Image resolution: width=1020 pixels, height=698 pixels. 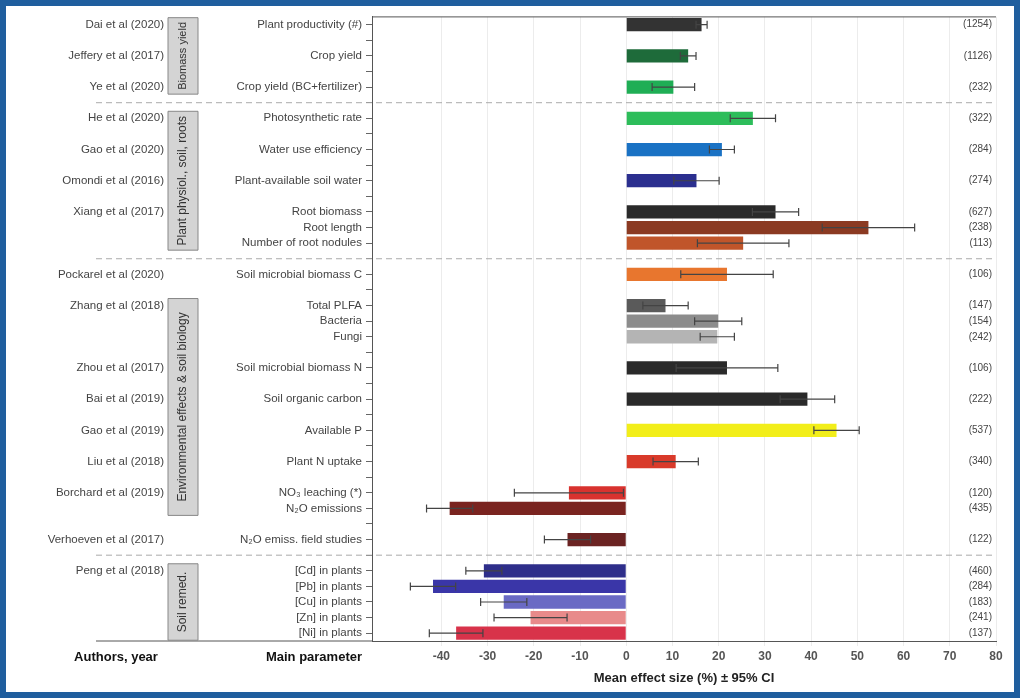 I want to click on annotation: (322), so click(x=980, y=118).